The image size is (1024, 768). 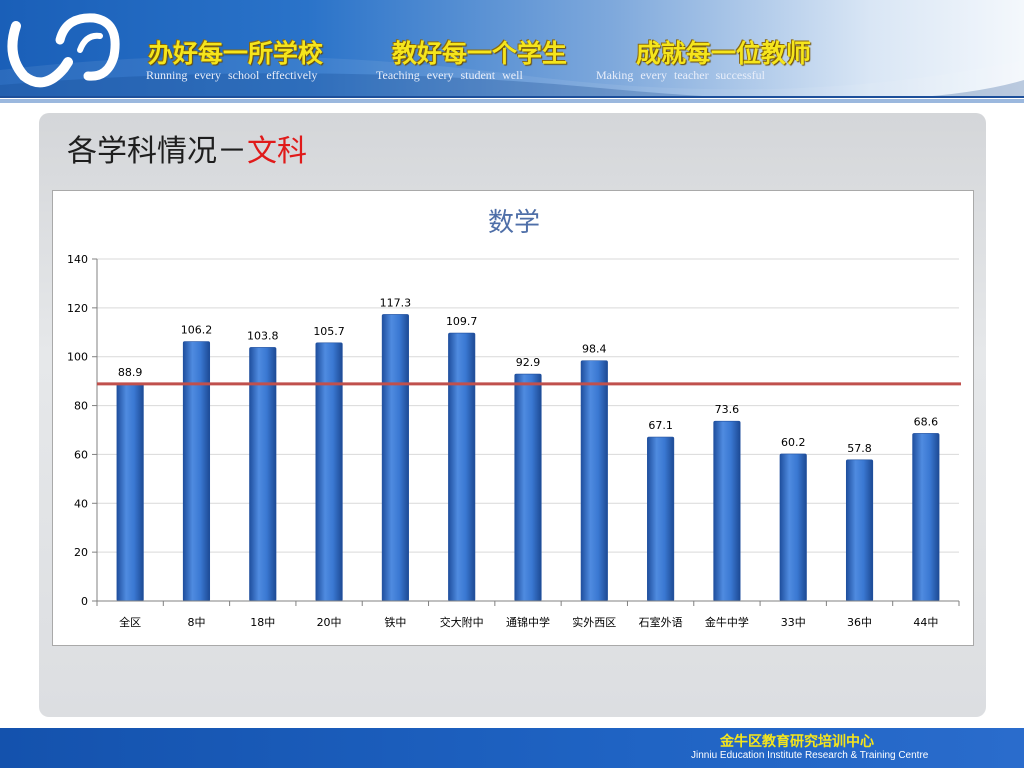 I want to click on slogan-3: 成就每一位教师, so click(x=724, y=53).